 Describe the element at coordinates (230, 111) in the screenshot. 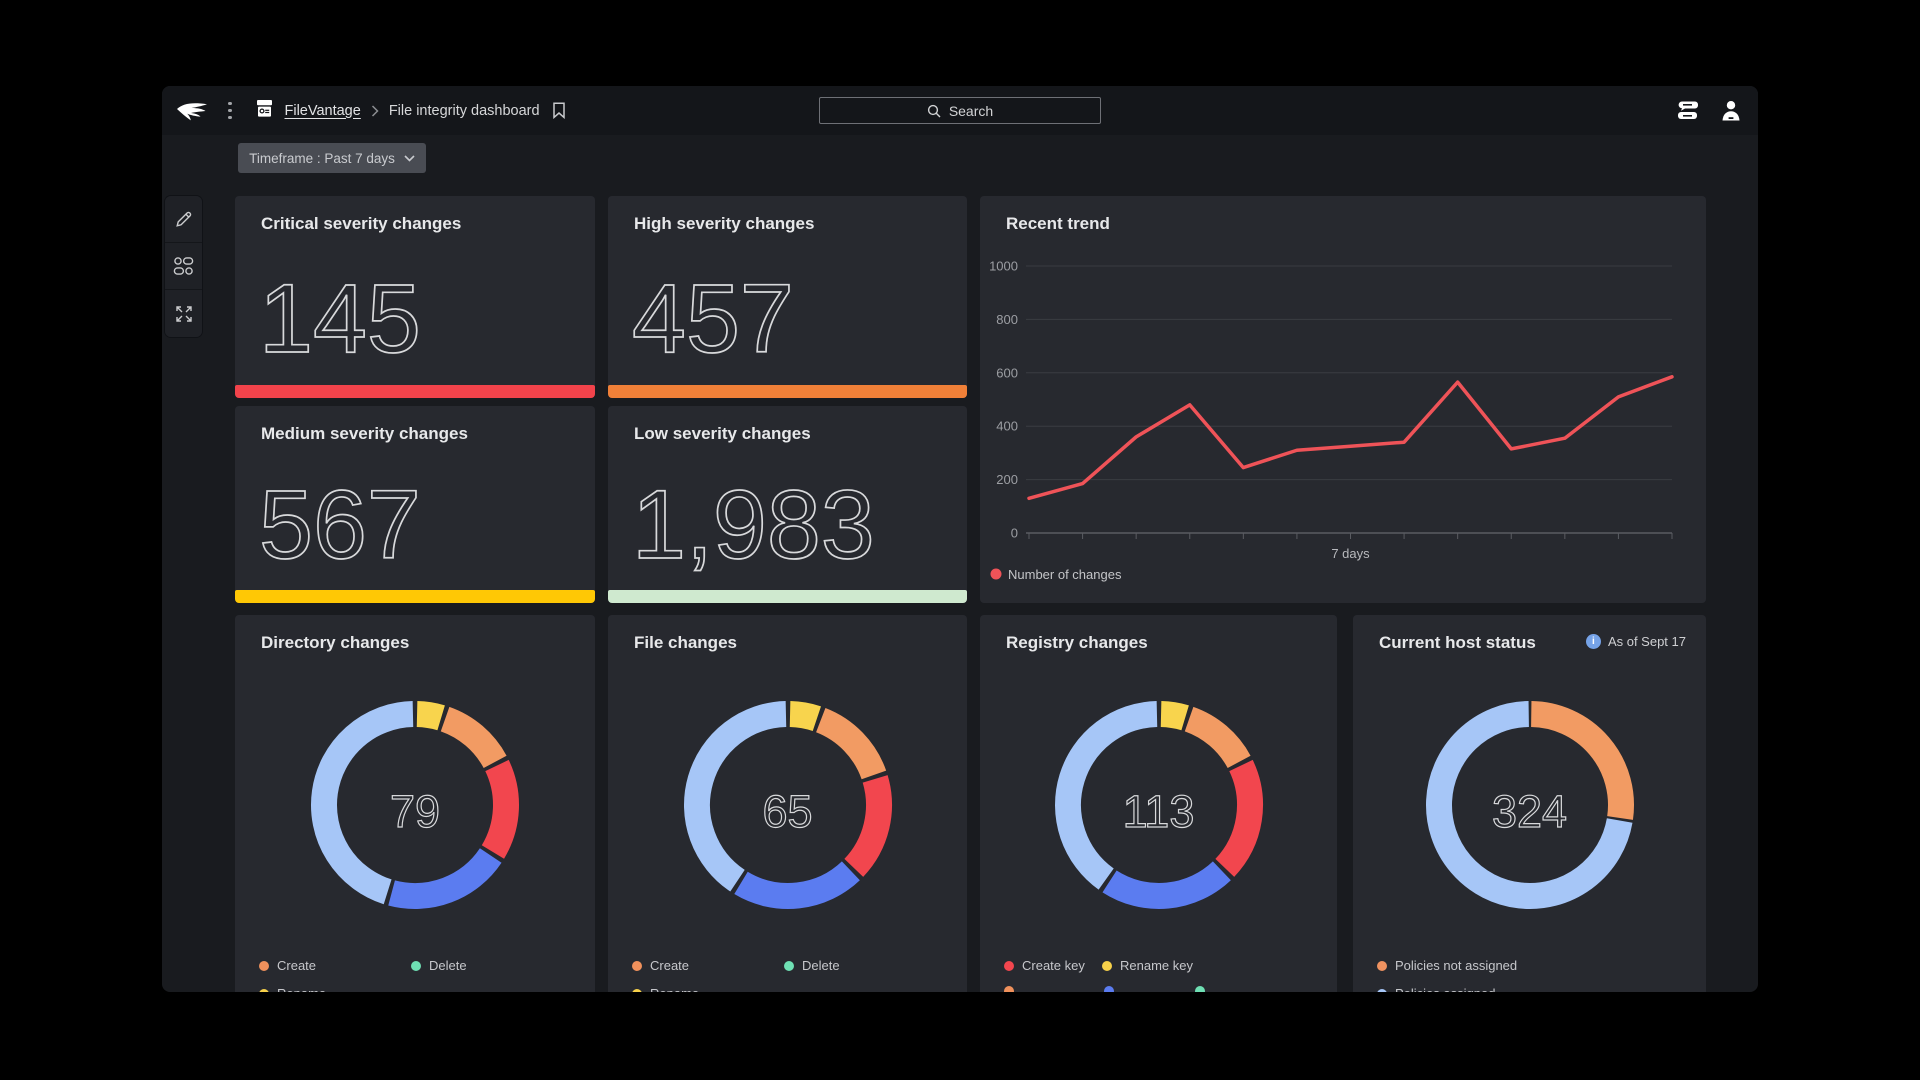

I see `app-menu-ellipsis-icon` at that location.